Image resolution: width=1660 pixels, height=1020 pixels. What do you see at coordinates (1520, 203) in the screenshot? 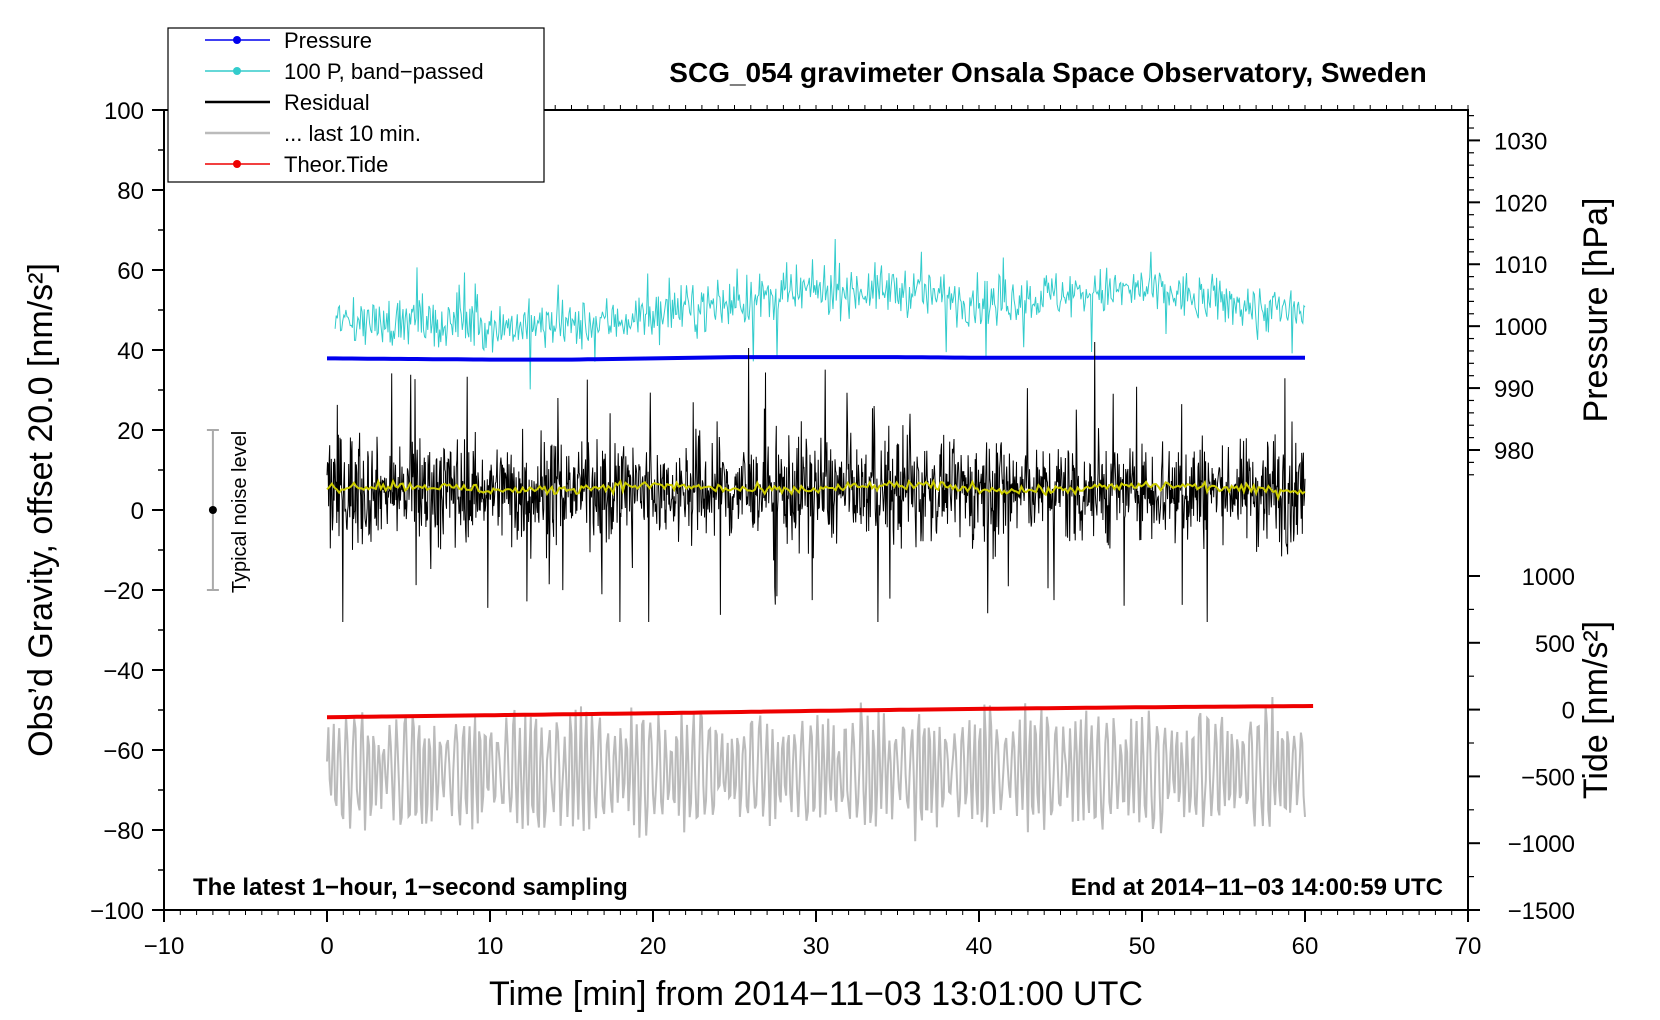
I see `pressure-tick-label: 1020` at bounding box center [1520, 203].